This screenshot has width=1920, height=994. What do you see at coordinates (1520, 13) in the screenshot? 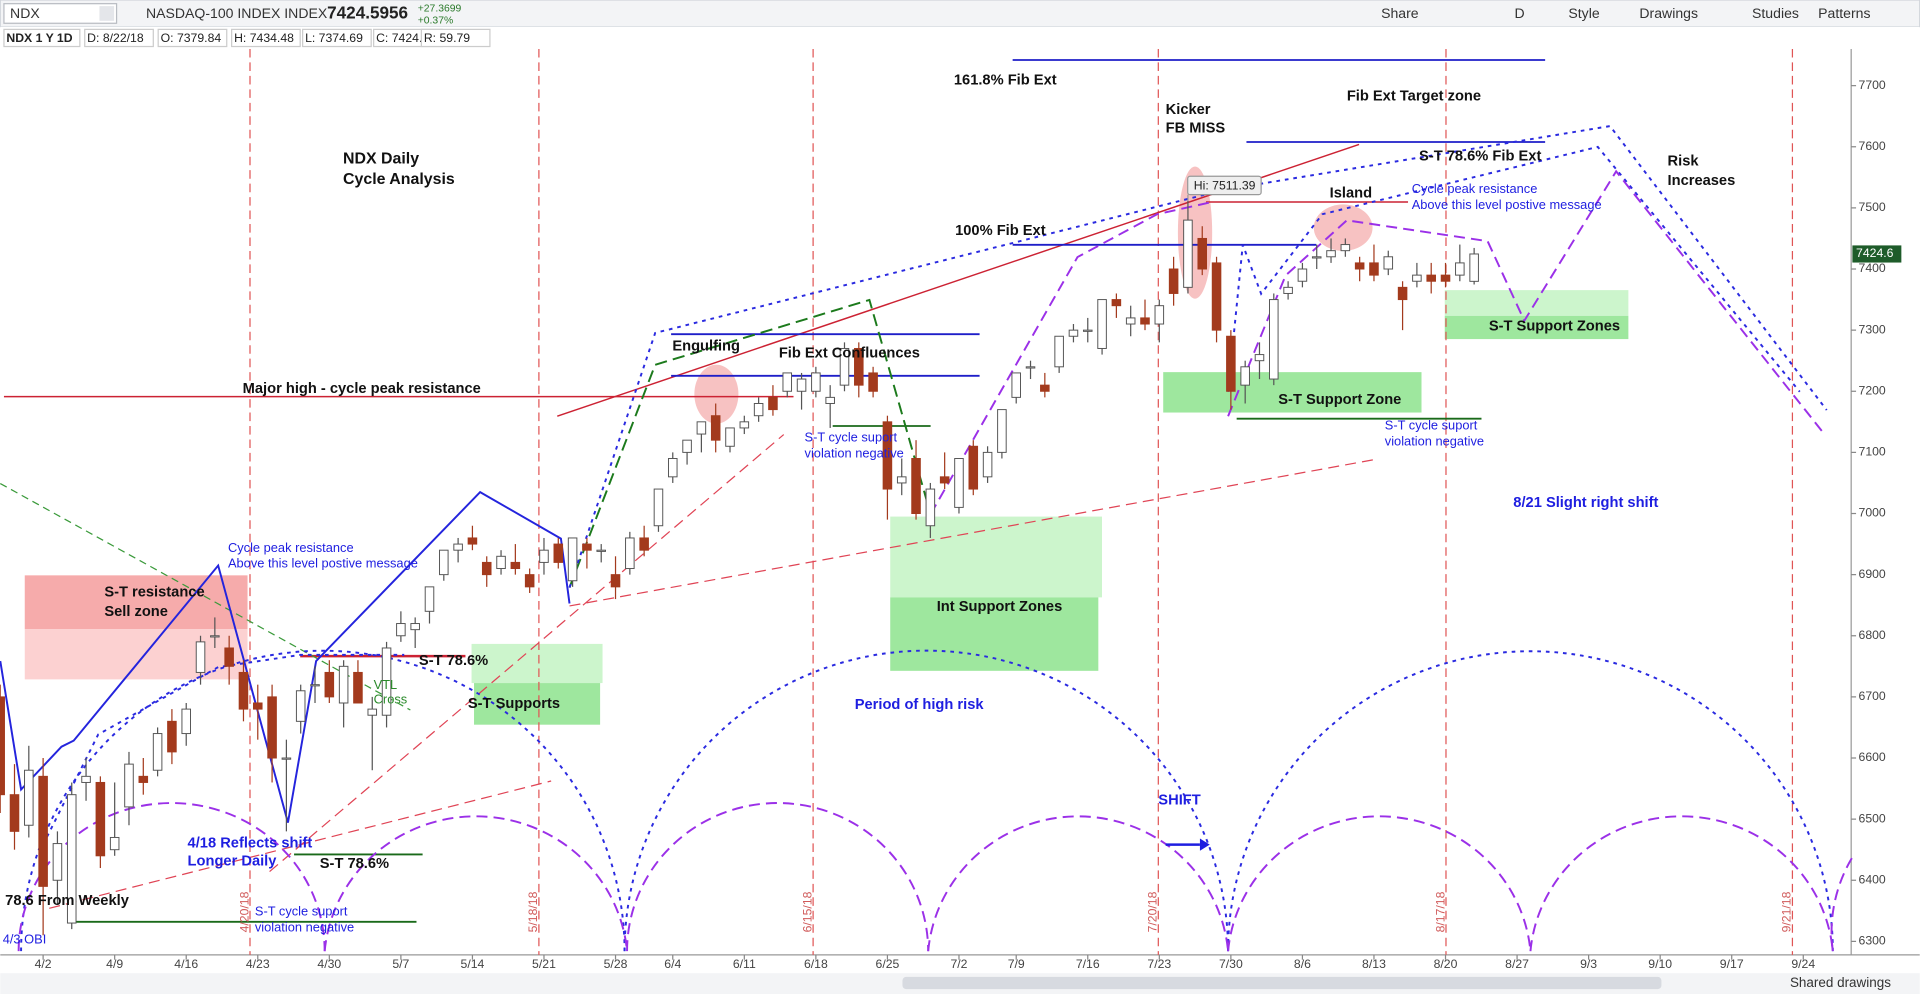
I see `toolbar-button: D` at bounding box center [1520, 13].